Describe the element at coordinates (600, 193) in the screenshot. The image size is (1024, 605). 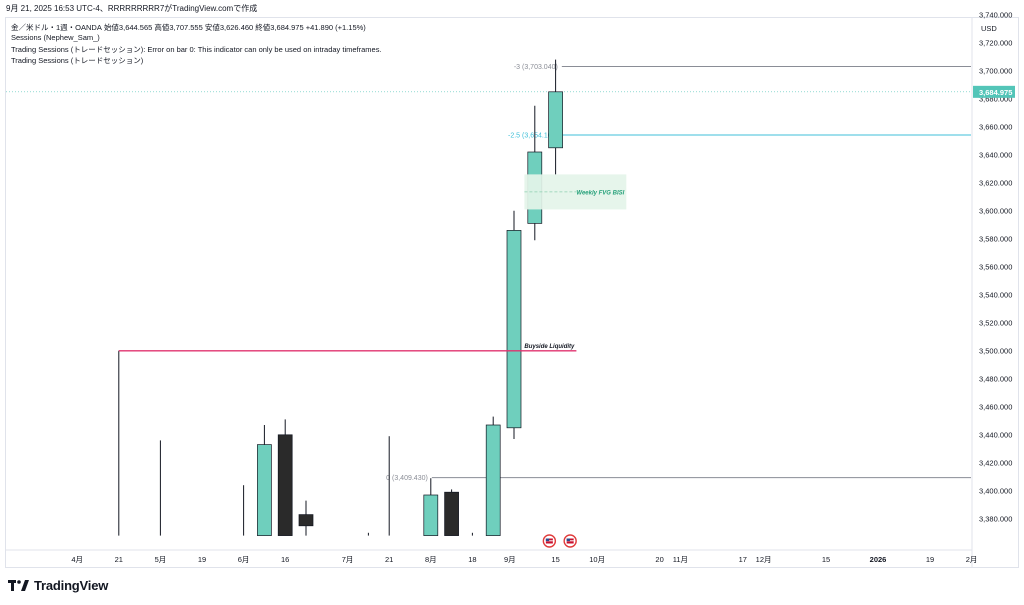
I see `fvg-label: Weekly FVG BISI` at that location.